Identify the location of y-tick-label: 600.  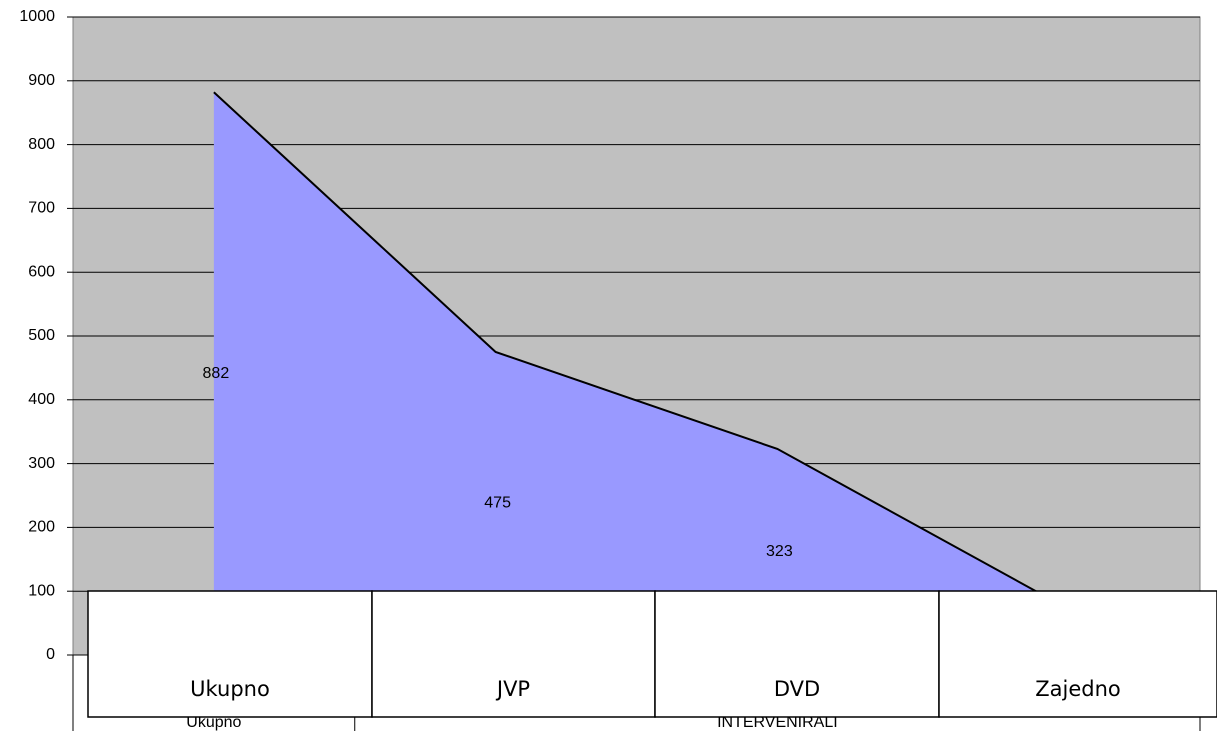
(41, 271).